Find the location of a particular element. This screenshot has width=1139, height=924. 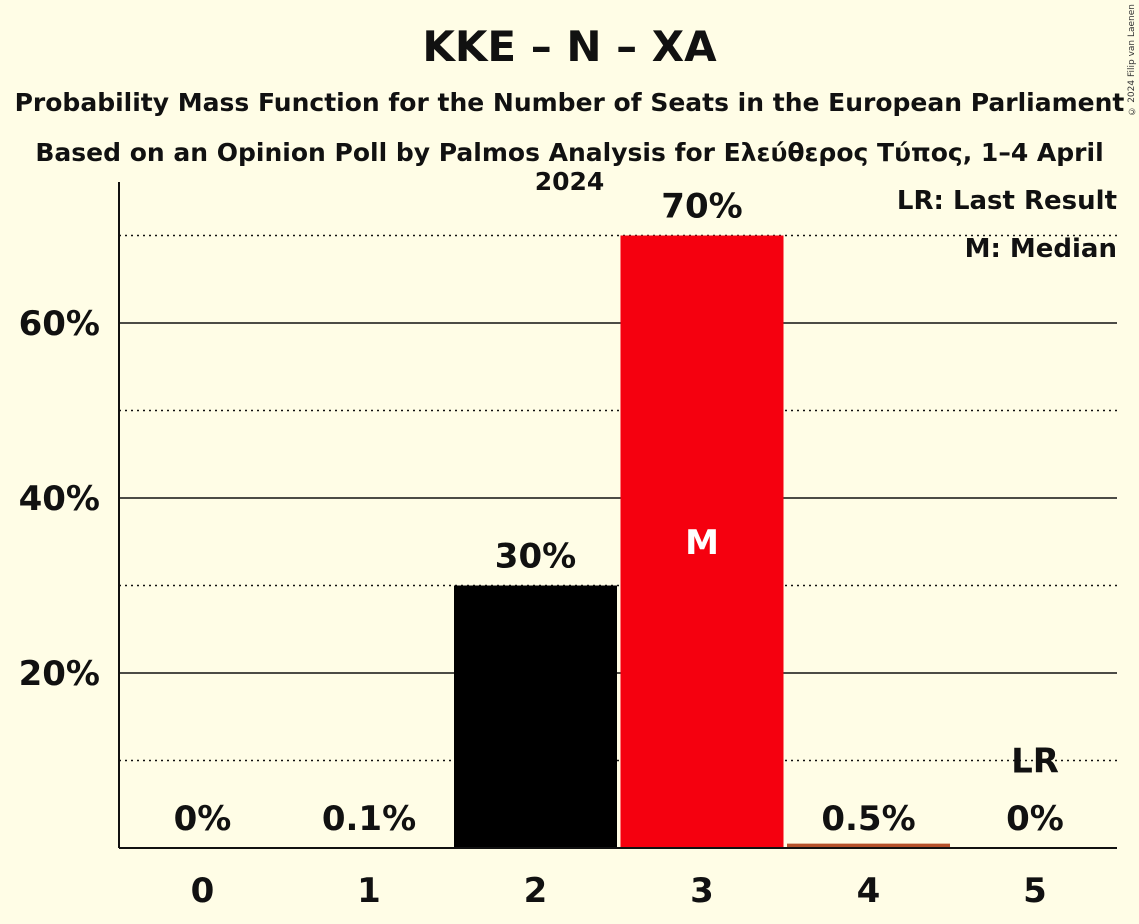

x-tick-label: 2 is located at coordinates (536, 891).